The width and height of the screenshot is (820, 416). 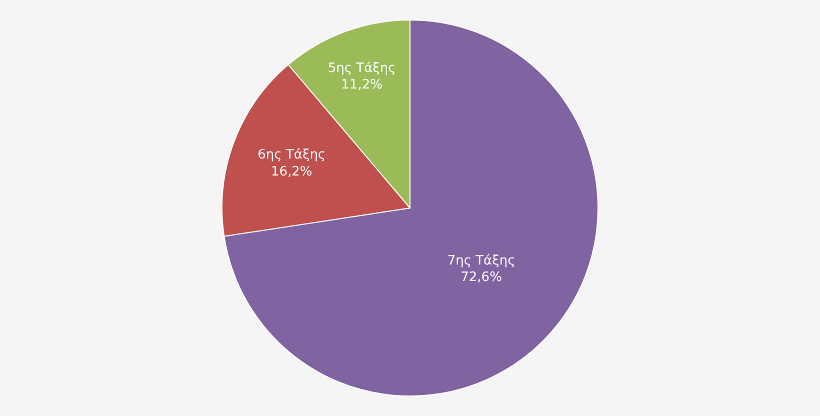 I want to click on data-label: 11,2%, so click(x=361, y=85).